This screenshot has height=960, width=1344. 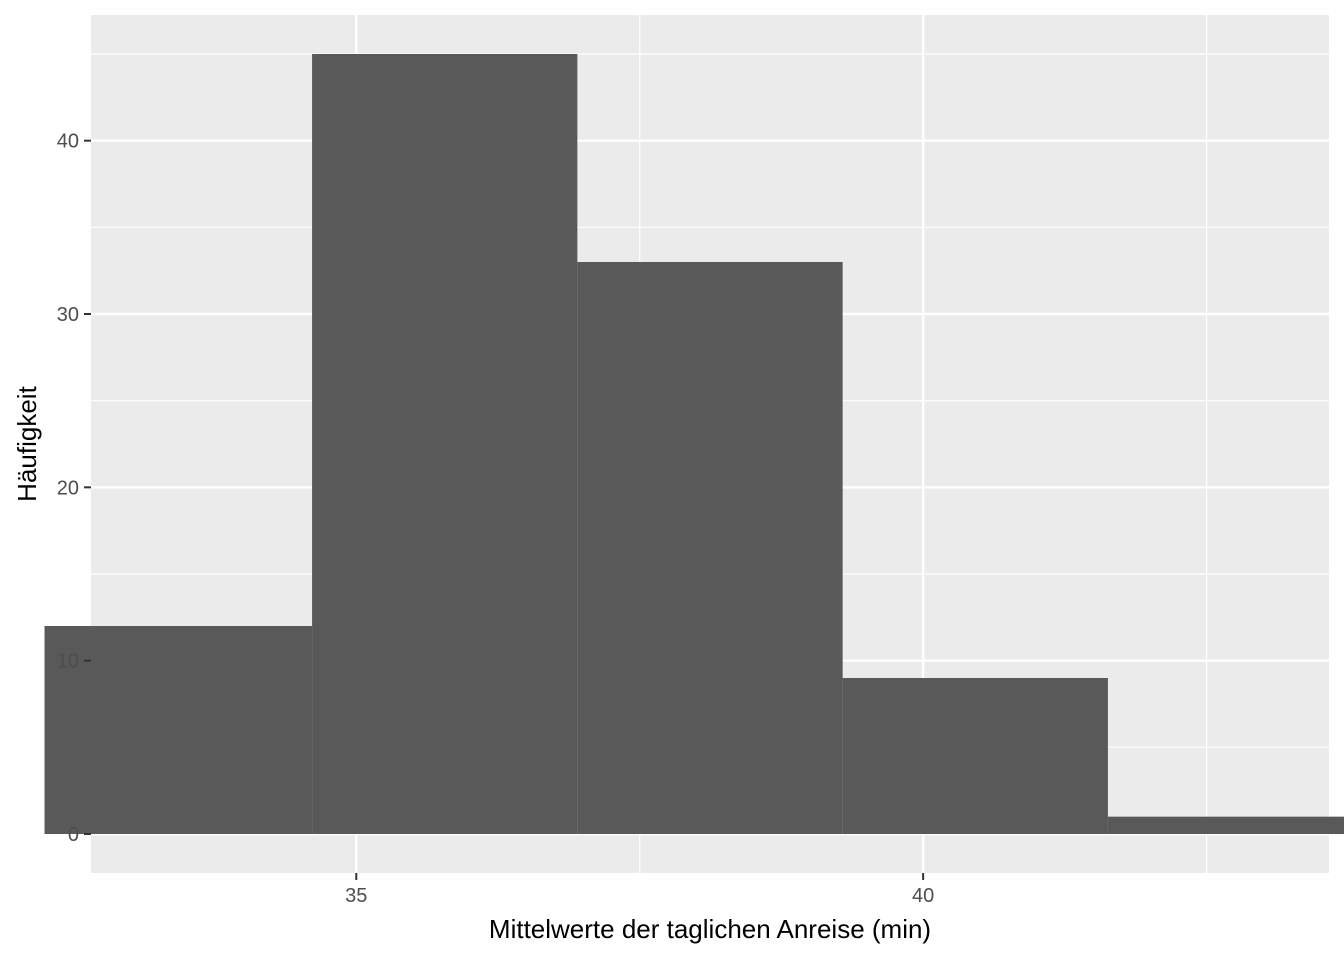 I want to click on y-tick-label: 30, so click(x=68, y=315).